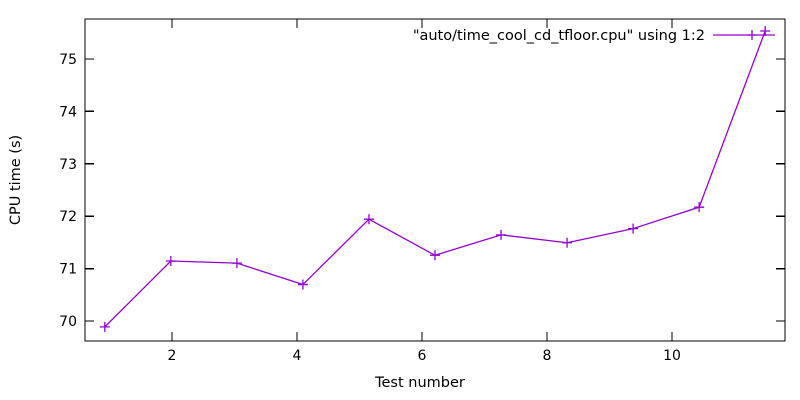 The width and height of the screenshot is (800, 400). I want to click on legend-point-marker, so click(752, 35).